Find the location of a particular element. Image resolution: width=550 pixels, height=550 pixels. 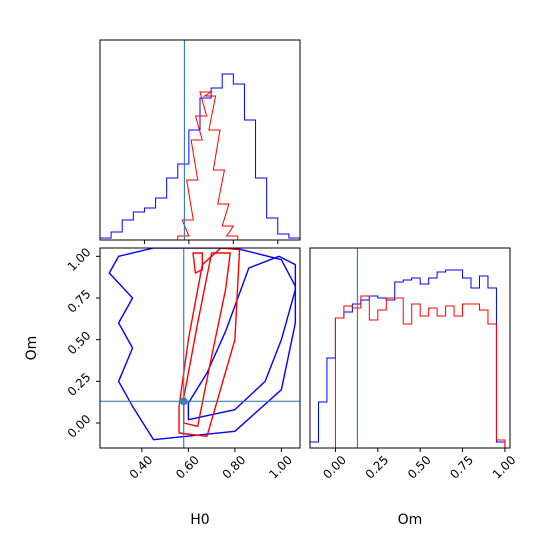

contour-frame is located at coordinates (200, 348).